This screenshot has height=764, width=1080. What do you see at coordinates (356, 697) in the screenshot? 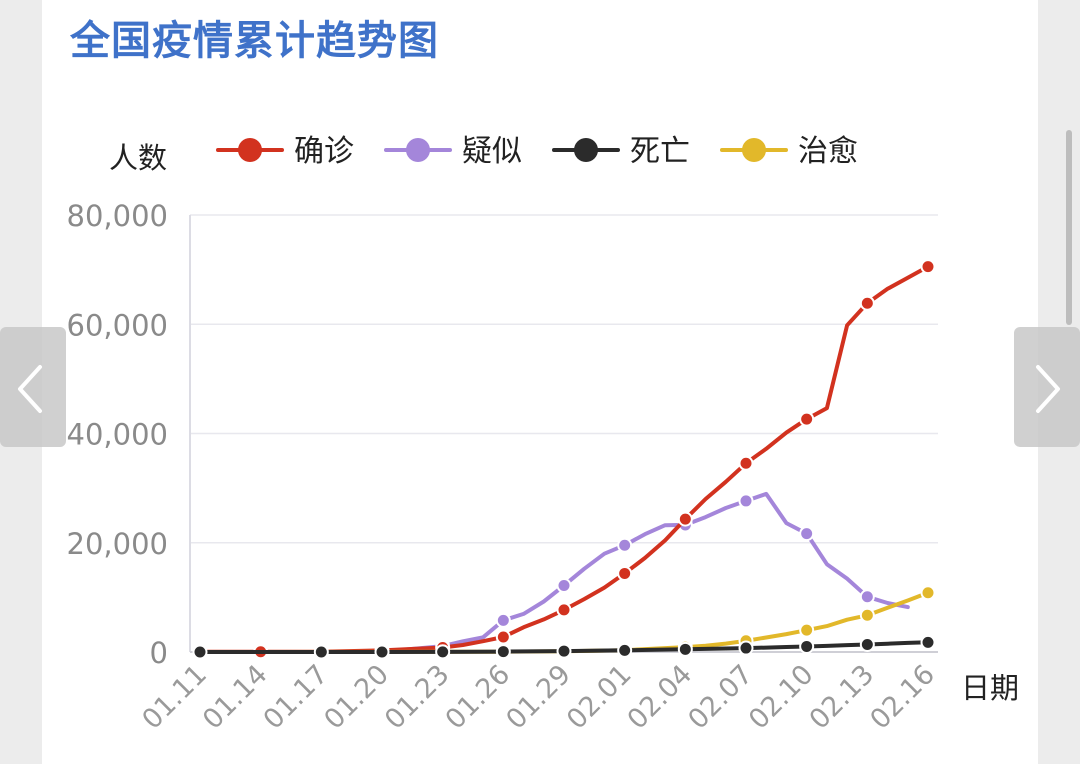
I see `x-tick-label: 01.20` at bounding box center [356, 697].